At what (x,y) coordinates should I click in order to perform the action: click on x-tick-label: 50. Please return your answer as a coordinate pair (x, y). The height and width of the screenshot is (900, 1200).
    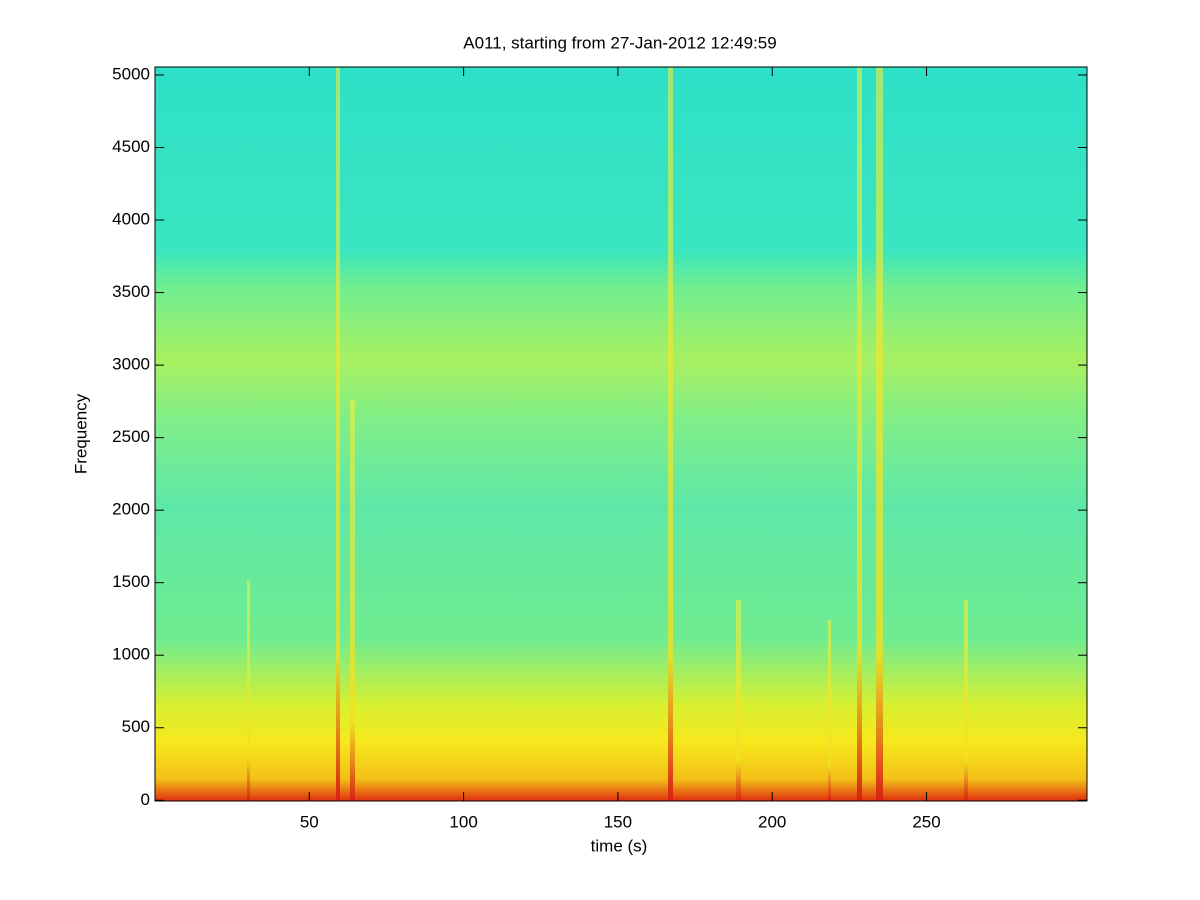
    Looking at the image, I should click on (309, 821).